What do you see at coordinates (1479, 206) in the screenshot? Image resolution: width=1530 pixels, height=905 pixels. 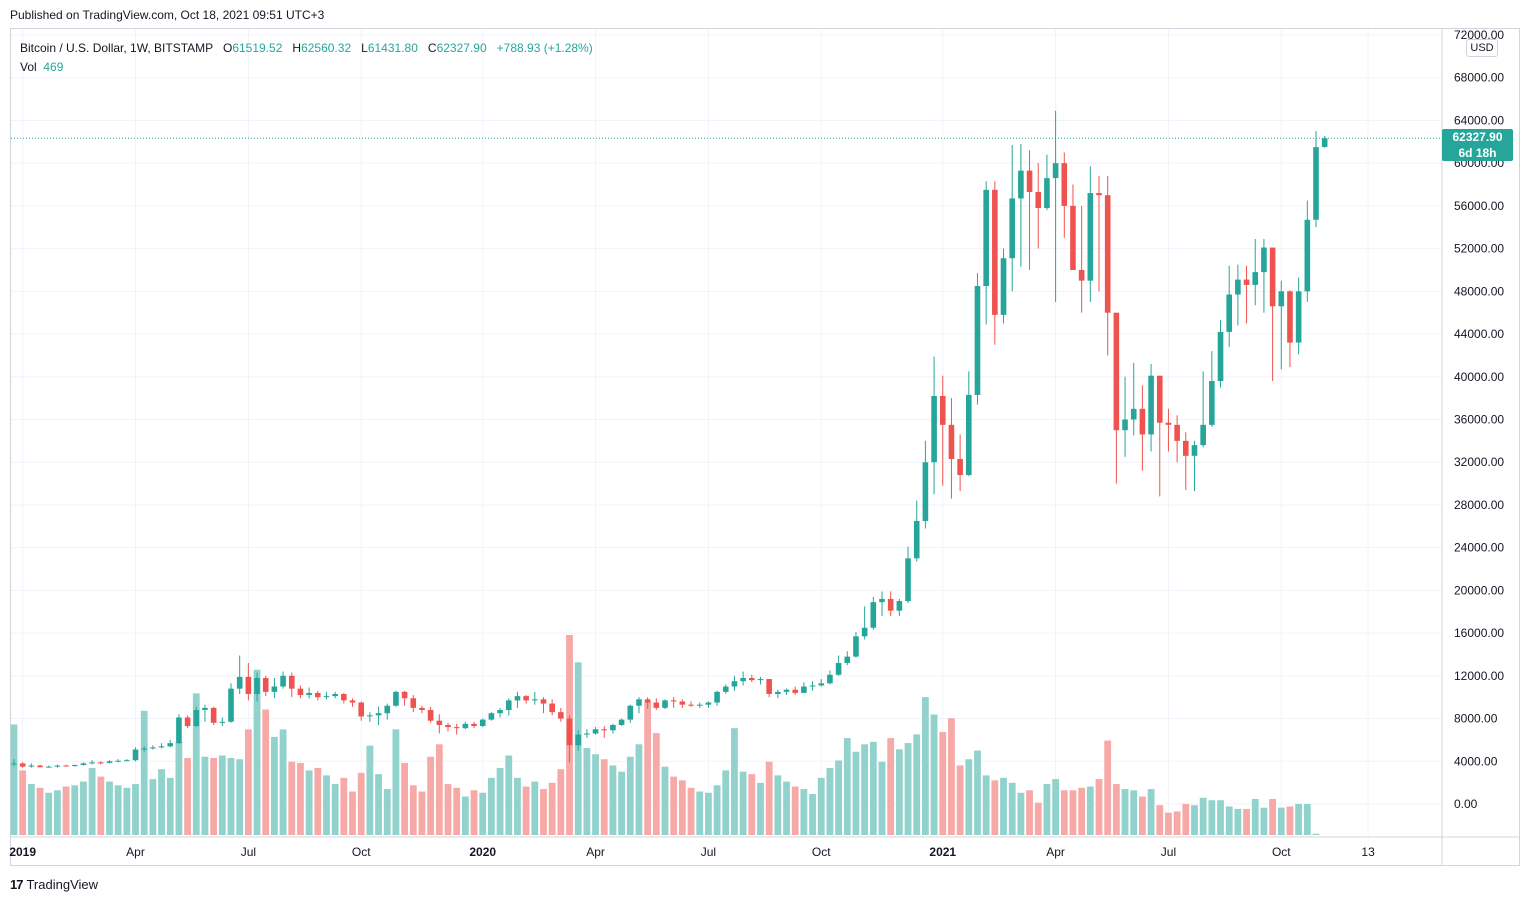 I see `y-tick-label: 56000.00` at bounding box center [1479, 206].